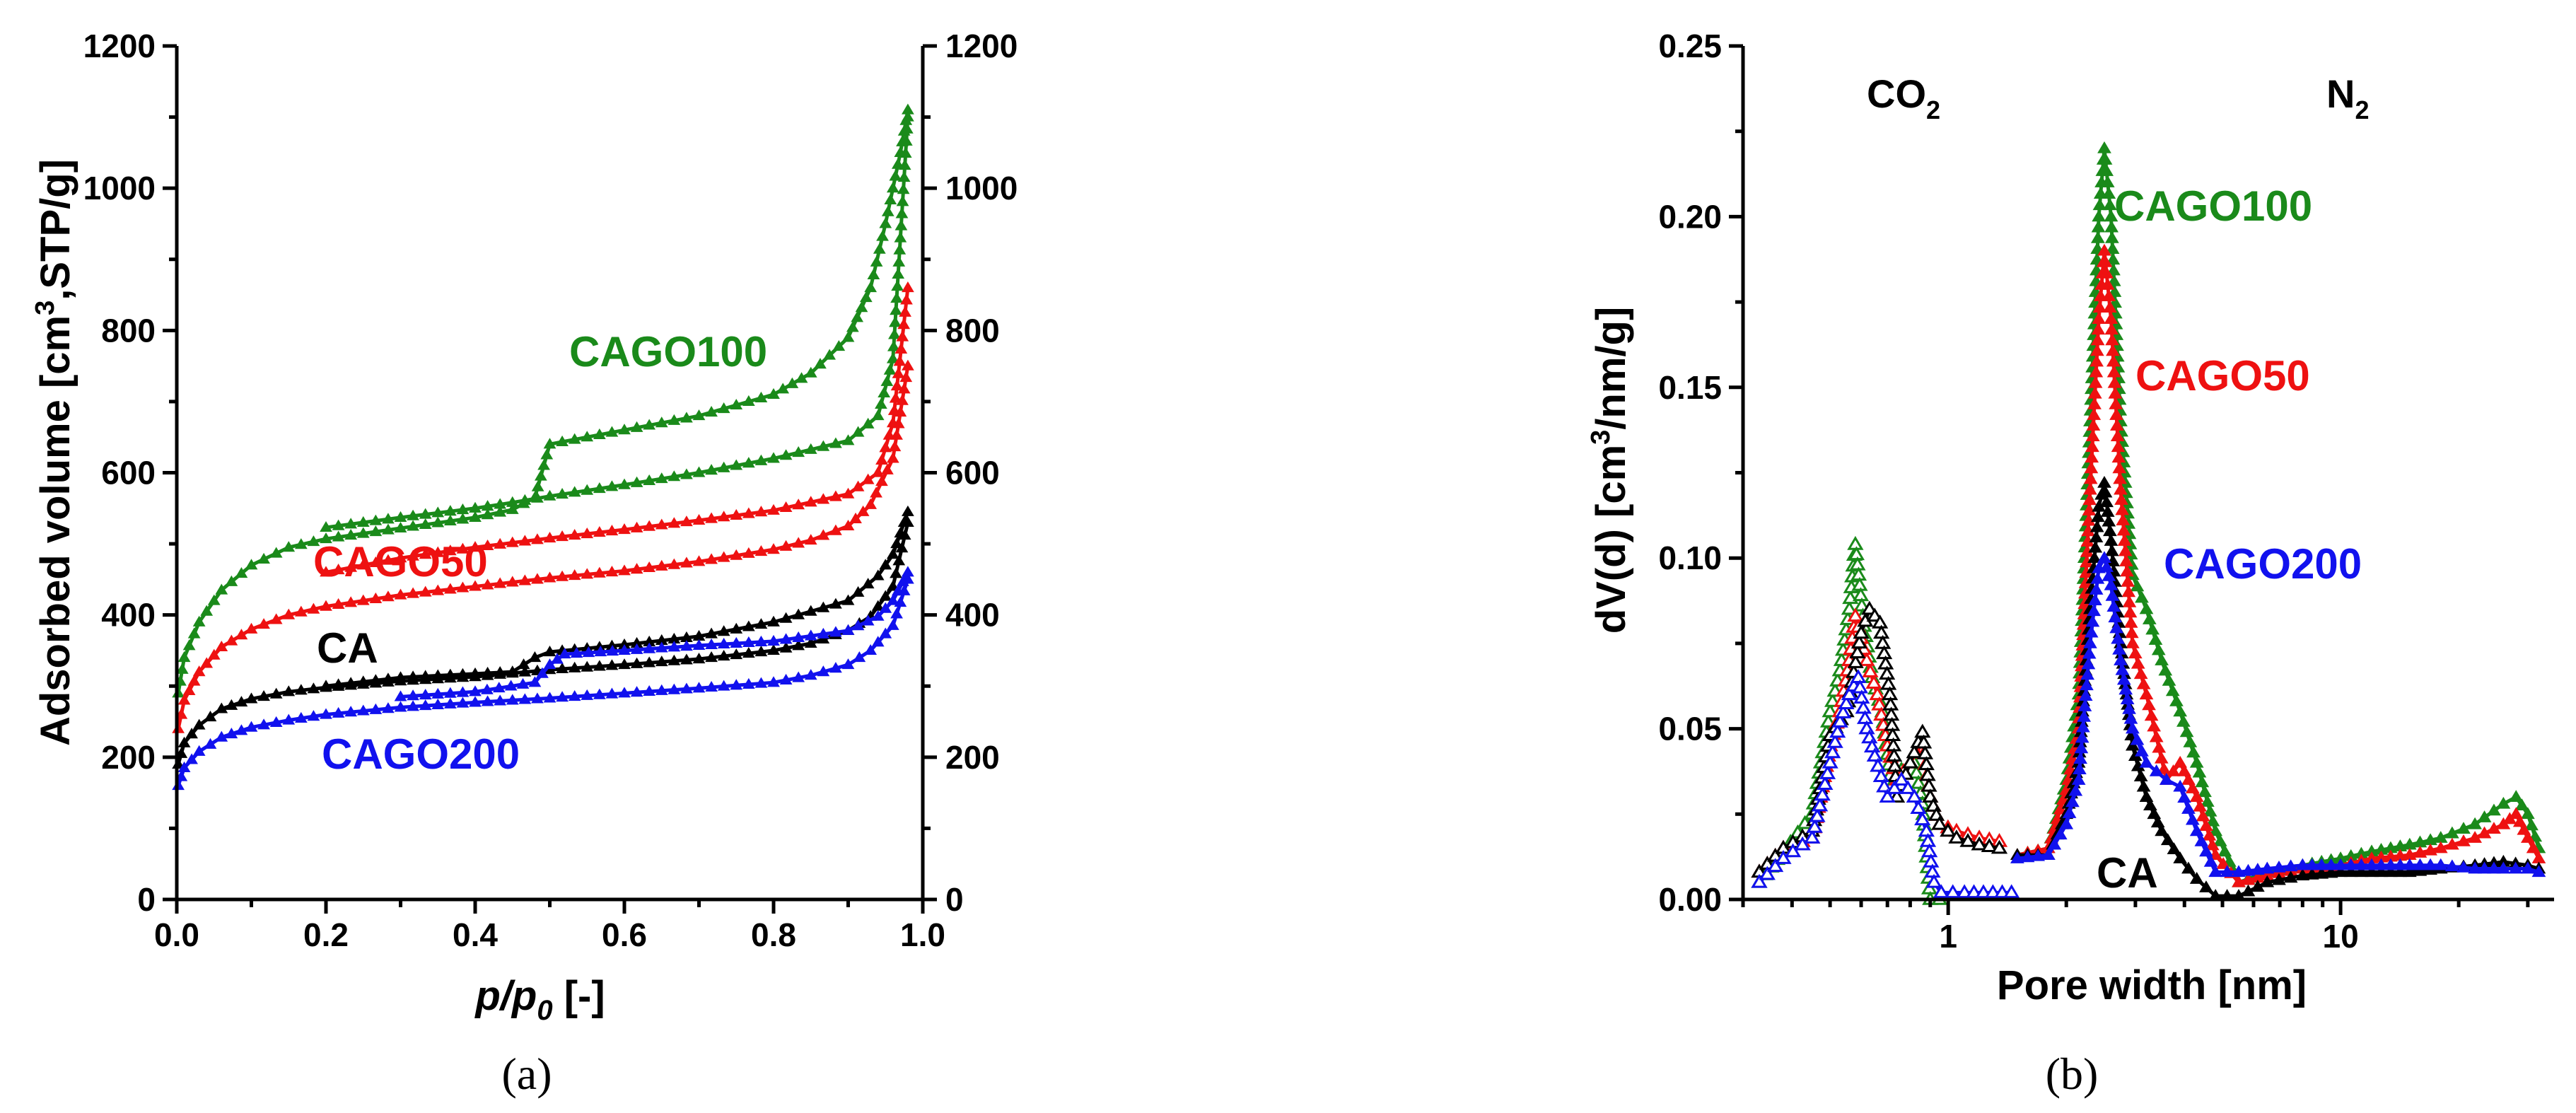 This screenshot has width=2576, height=1113. I want to click on isotherm-y-tick-label-left: 800, so click(128, 330).